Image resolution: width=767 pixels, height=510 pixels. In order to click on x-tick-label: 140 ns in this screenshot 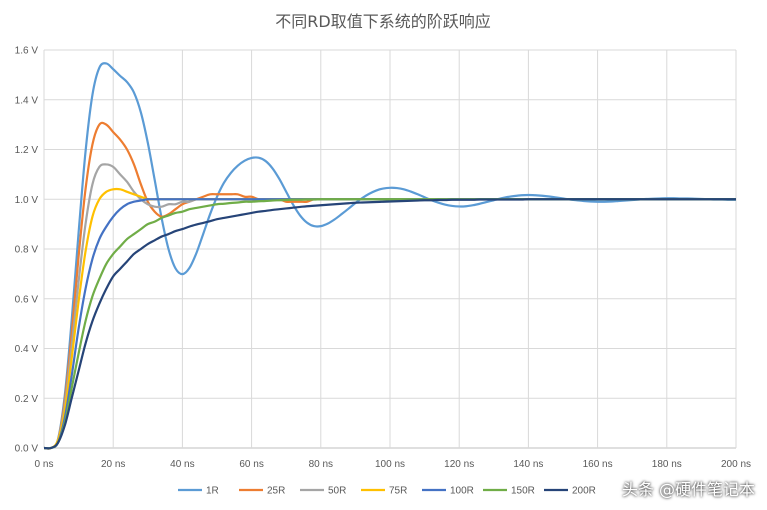, I will do `click(528, 464)`.